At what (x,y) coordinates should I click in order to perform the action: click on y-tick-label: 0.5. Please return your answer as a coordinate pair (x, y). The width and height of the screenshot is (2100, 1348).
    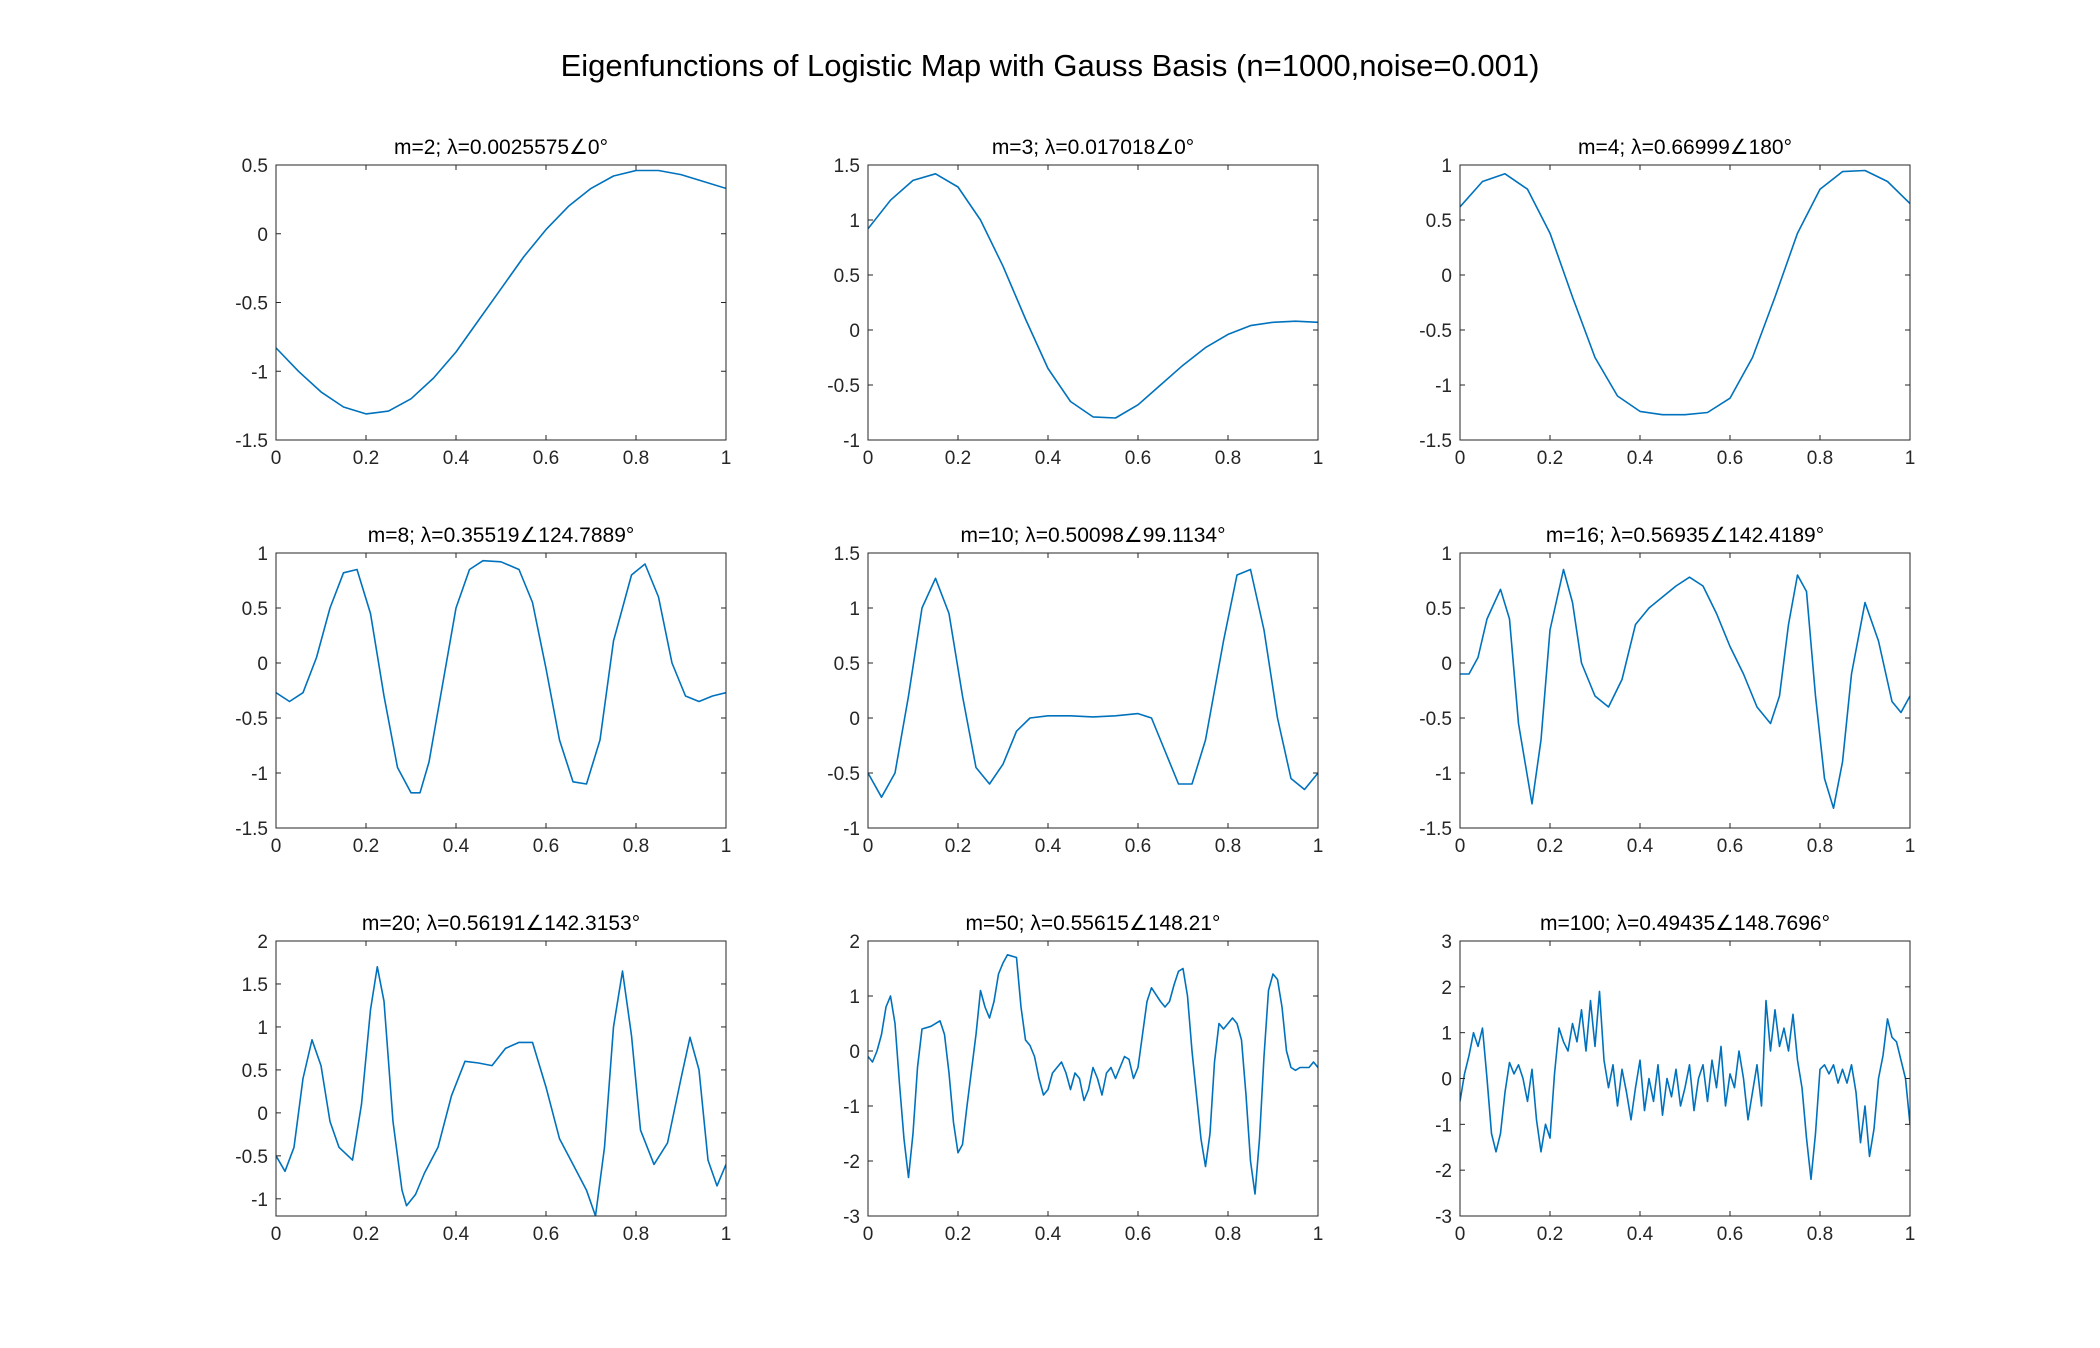
    Looking at the image, I should click on (1439, 221).